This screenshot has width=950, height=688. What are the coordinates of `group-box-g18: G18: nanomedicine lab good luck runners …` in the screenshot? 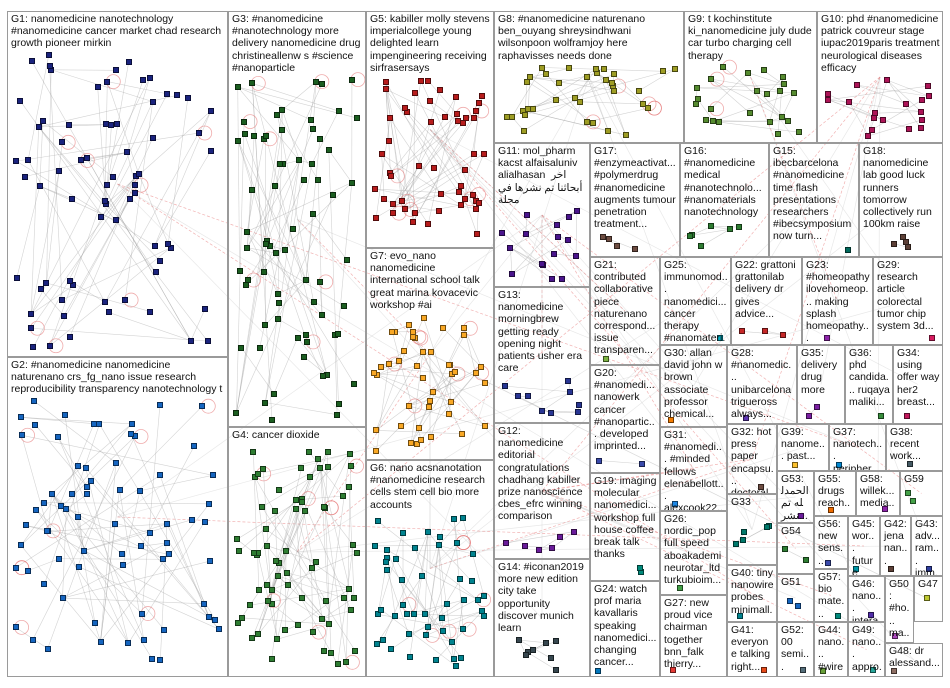 It's located at (901, 200).